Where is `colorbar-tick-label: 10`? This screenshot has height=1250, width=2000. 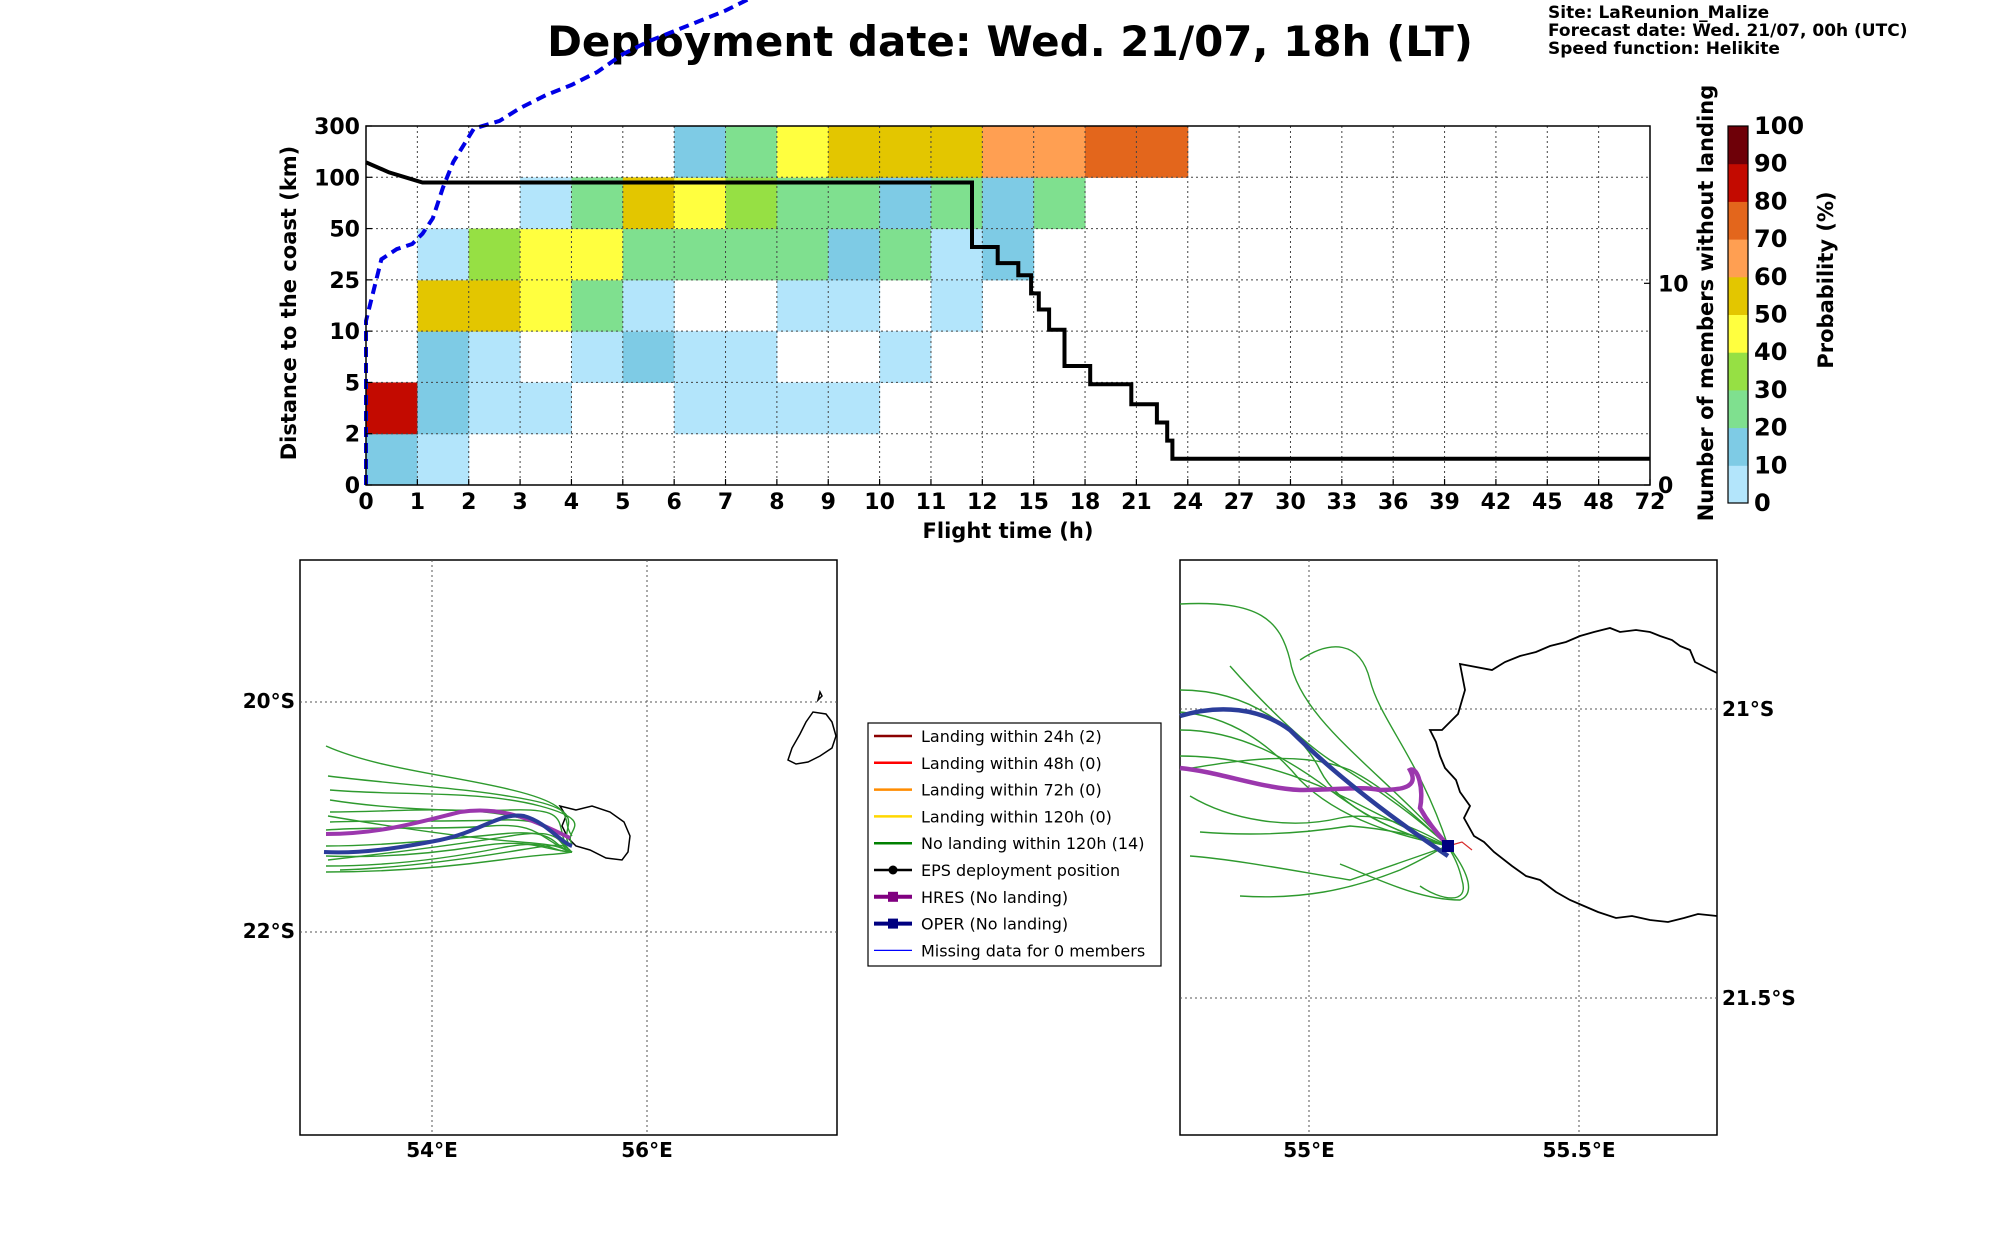 colorbar-tick-label: 10 is located at coordinates (1770, 465).